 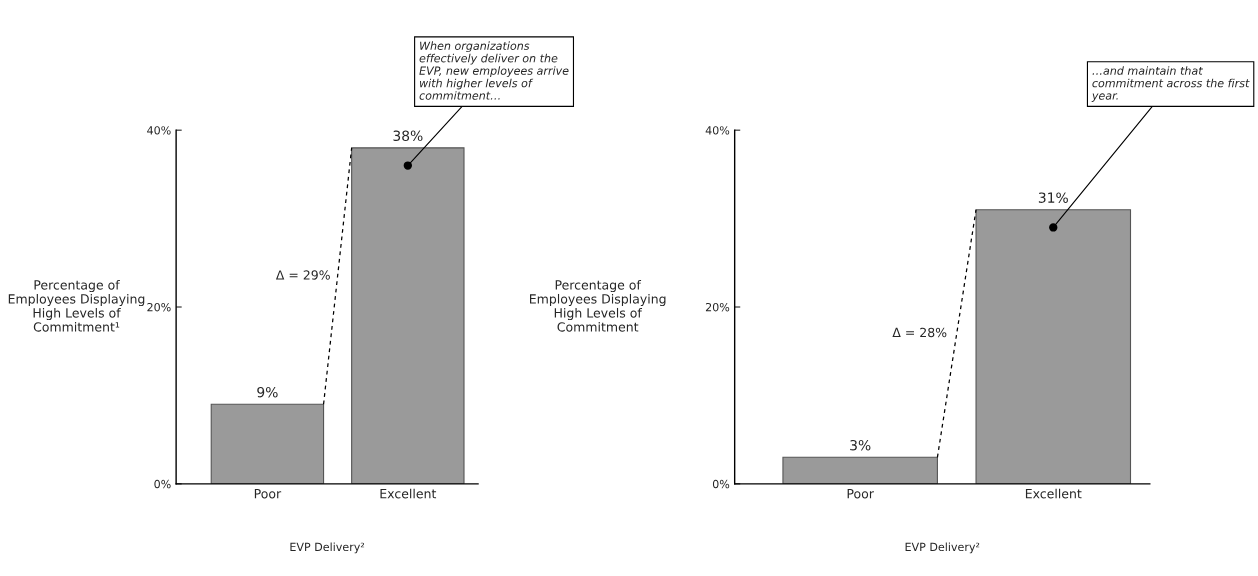 What do you see at coordinates (598, 305) in the screenshot?
I see `y-axis-title: Percentage of Employees Displaying High Levels of Commitment` at bounding box center [598, 305].